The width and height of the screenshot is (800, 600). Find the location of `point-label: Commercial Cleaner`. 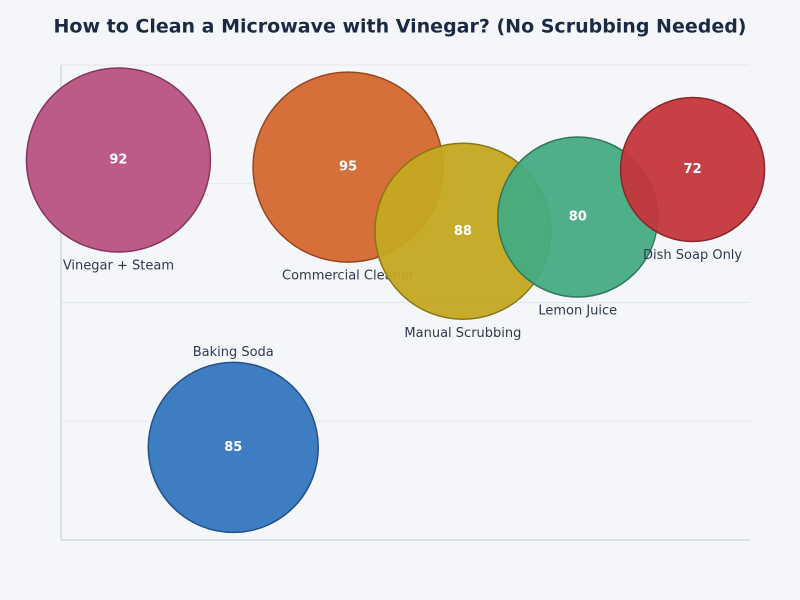

point-label: Commercial Cleaner is located at coordinates (348, 276).